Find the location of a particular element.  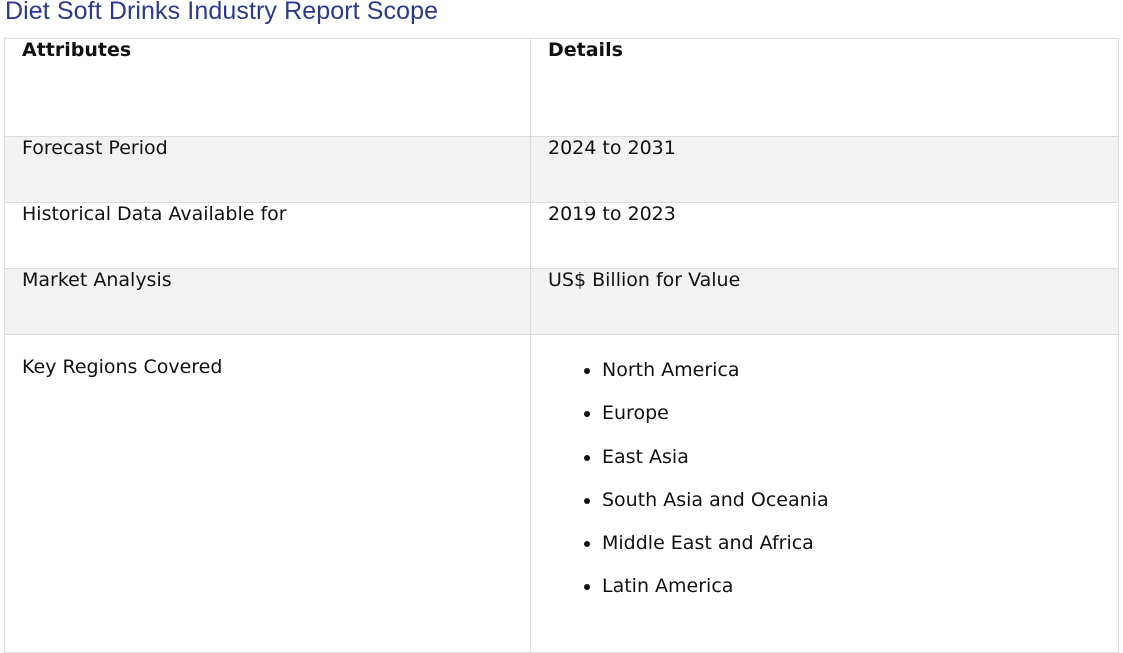

detail-cell: 2024 to 2031 is located at coordinates (824, 169).